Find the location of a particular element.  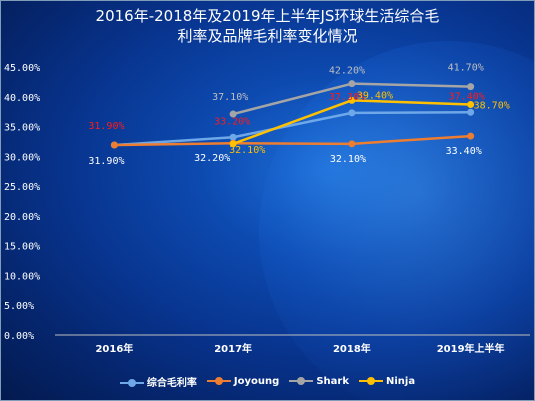

x-tick-label: 2016年 is located at coordinates (114, 348).